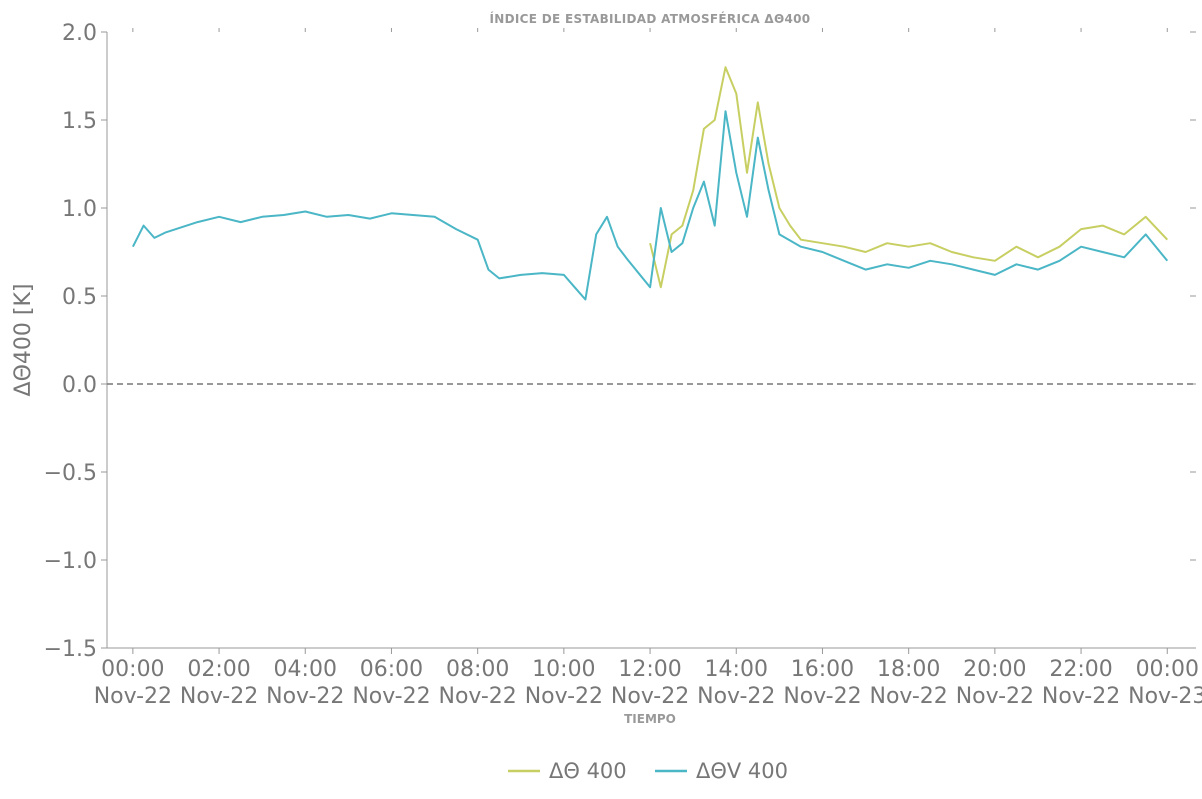 Image resolution: width=1202 pixels, height=799 pixels. Describe the element at coordinates (70, 473) in the screenshot. I see `y-tick-label: −0.5` at that location.